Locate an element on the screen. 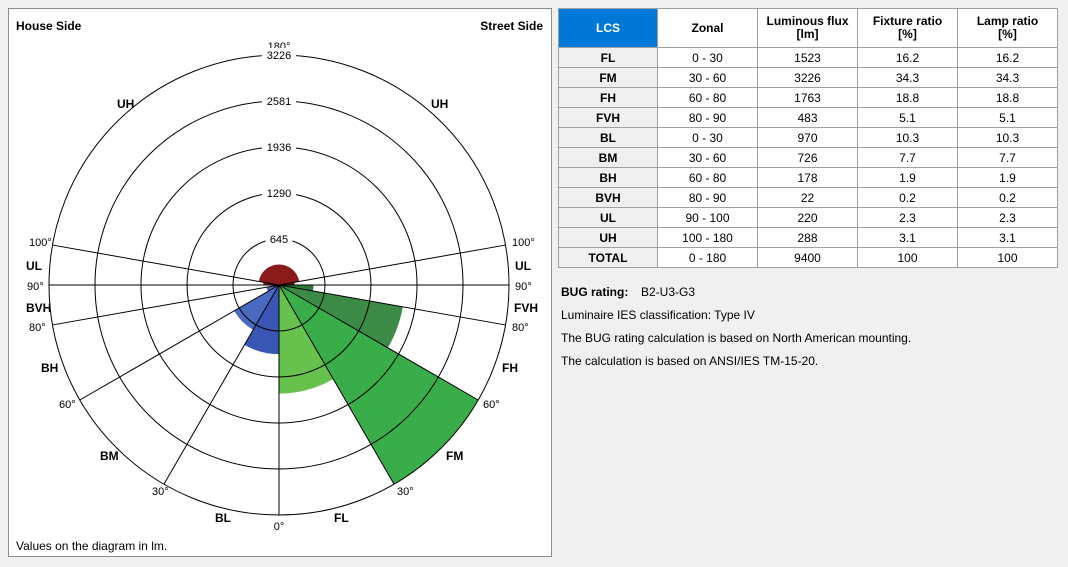 Image resolution: width=1068 pixels, height=567 pixels. angle-label-left-90: 90° is located at coordinates (35, 287).